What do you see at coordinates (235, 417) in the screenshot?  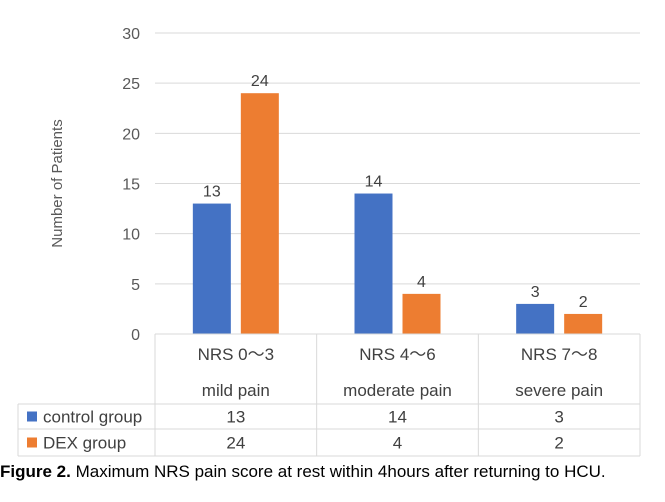 I see `table-cell: 13` at bounding box center [235, 417].